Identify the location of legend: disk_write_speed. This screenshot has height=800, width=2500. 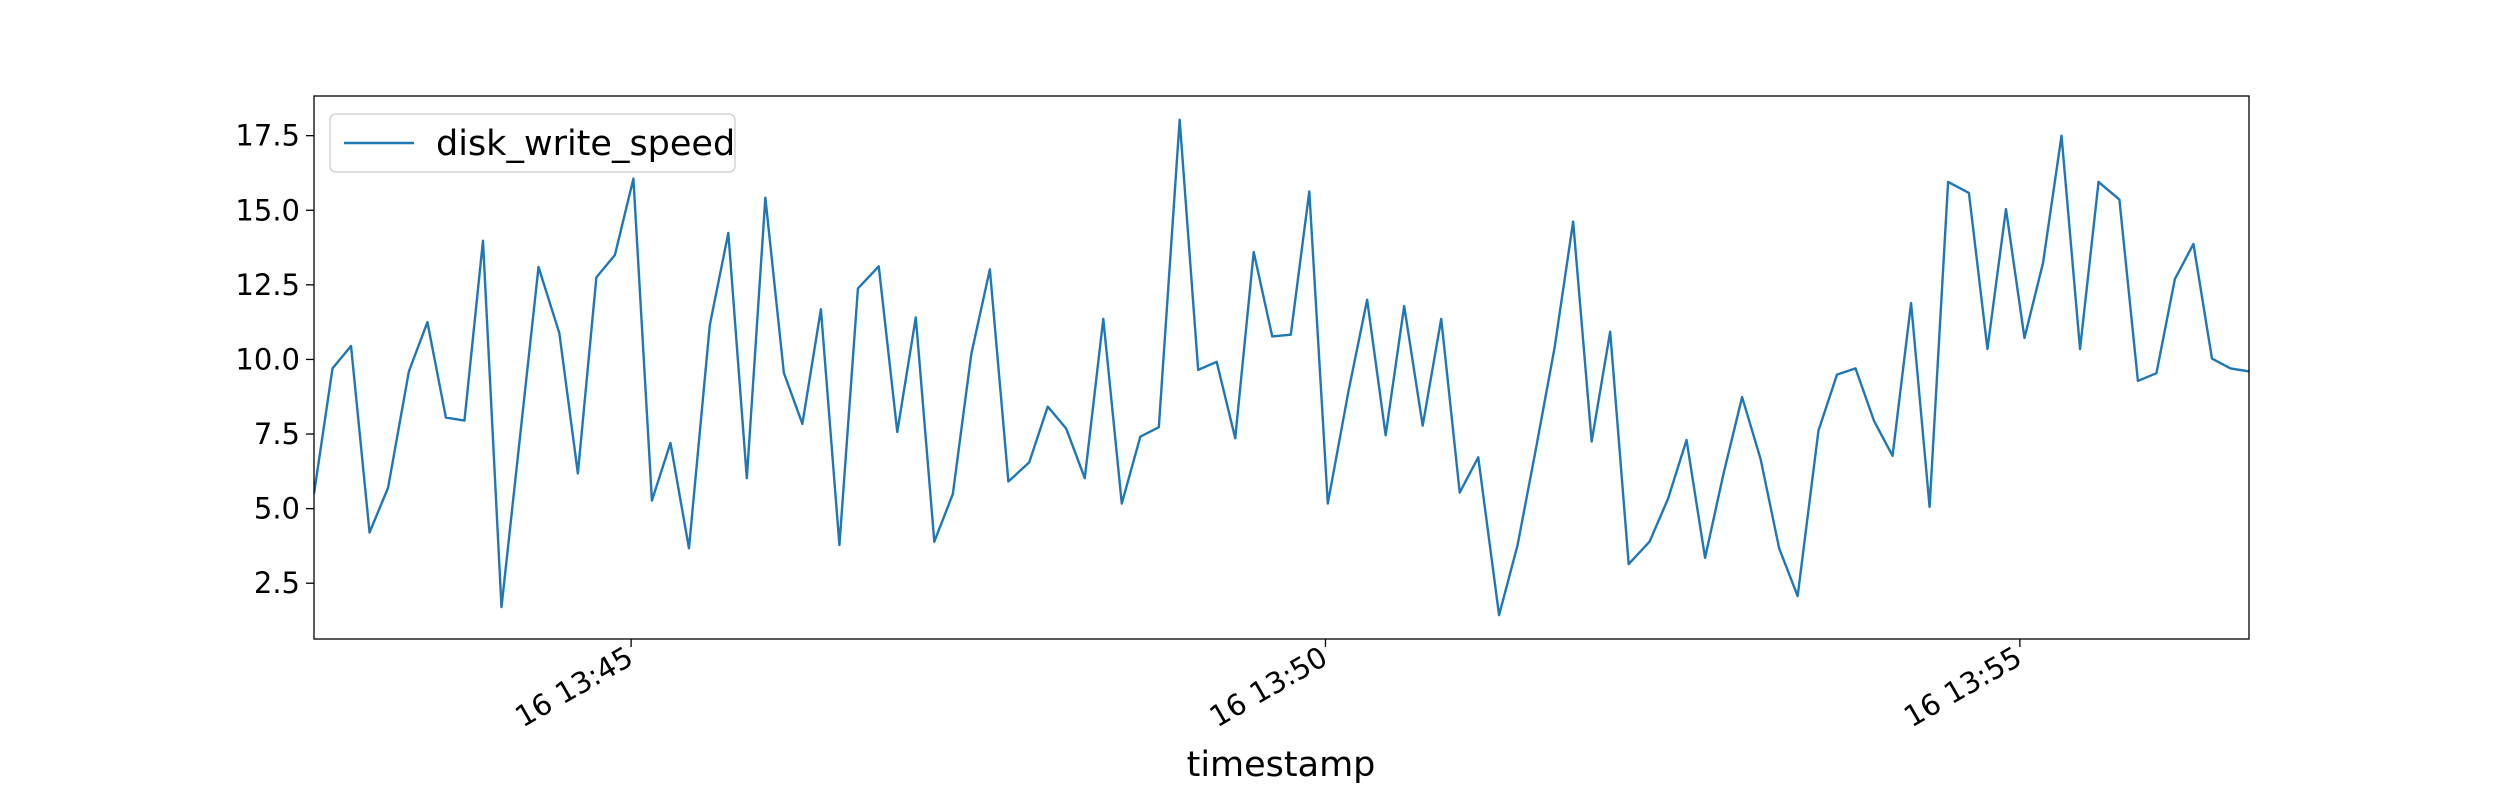
(532, 143).